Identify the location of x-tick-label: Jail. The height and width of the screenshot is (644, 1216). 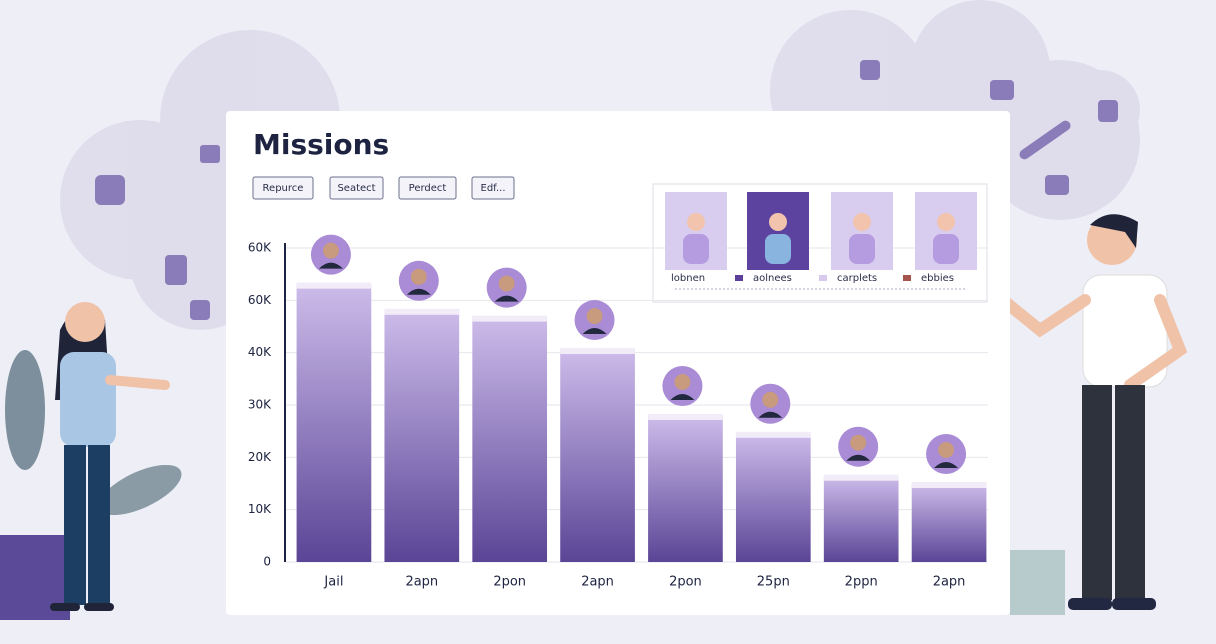
(333, 582).